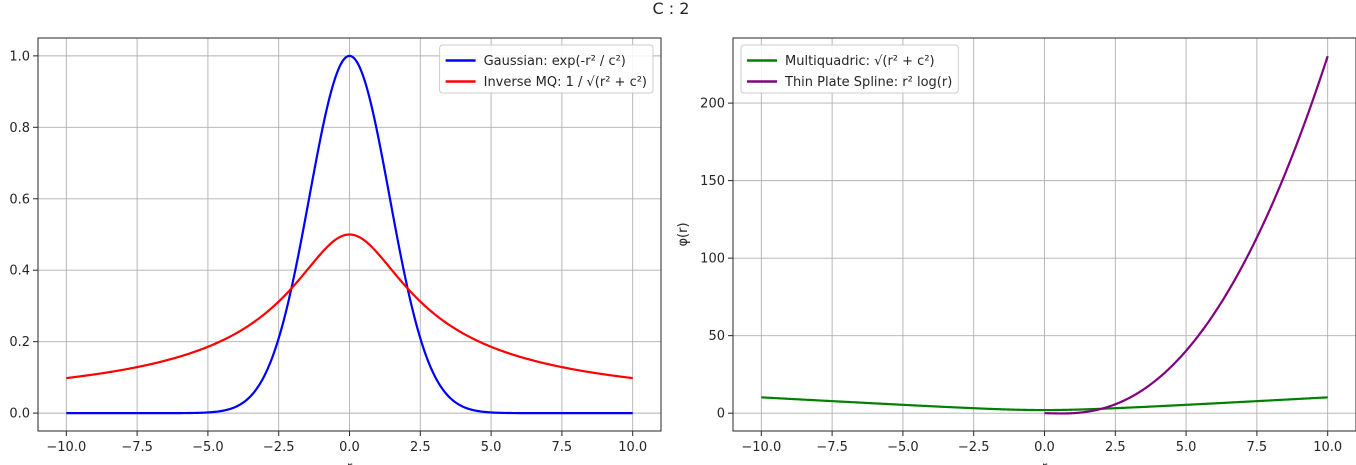 This screenshot has width=1356, height=465. I want to click on y-tick-label: 0.0, so click(19, 414).